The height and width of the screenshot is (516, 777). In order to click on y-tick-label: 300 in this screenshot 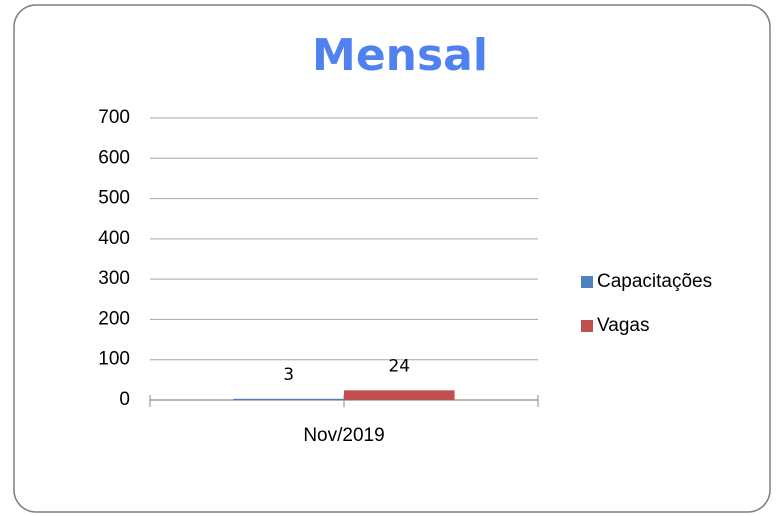, I will do `click(114, 278)`.